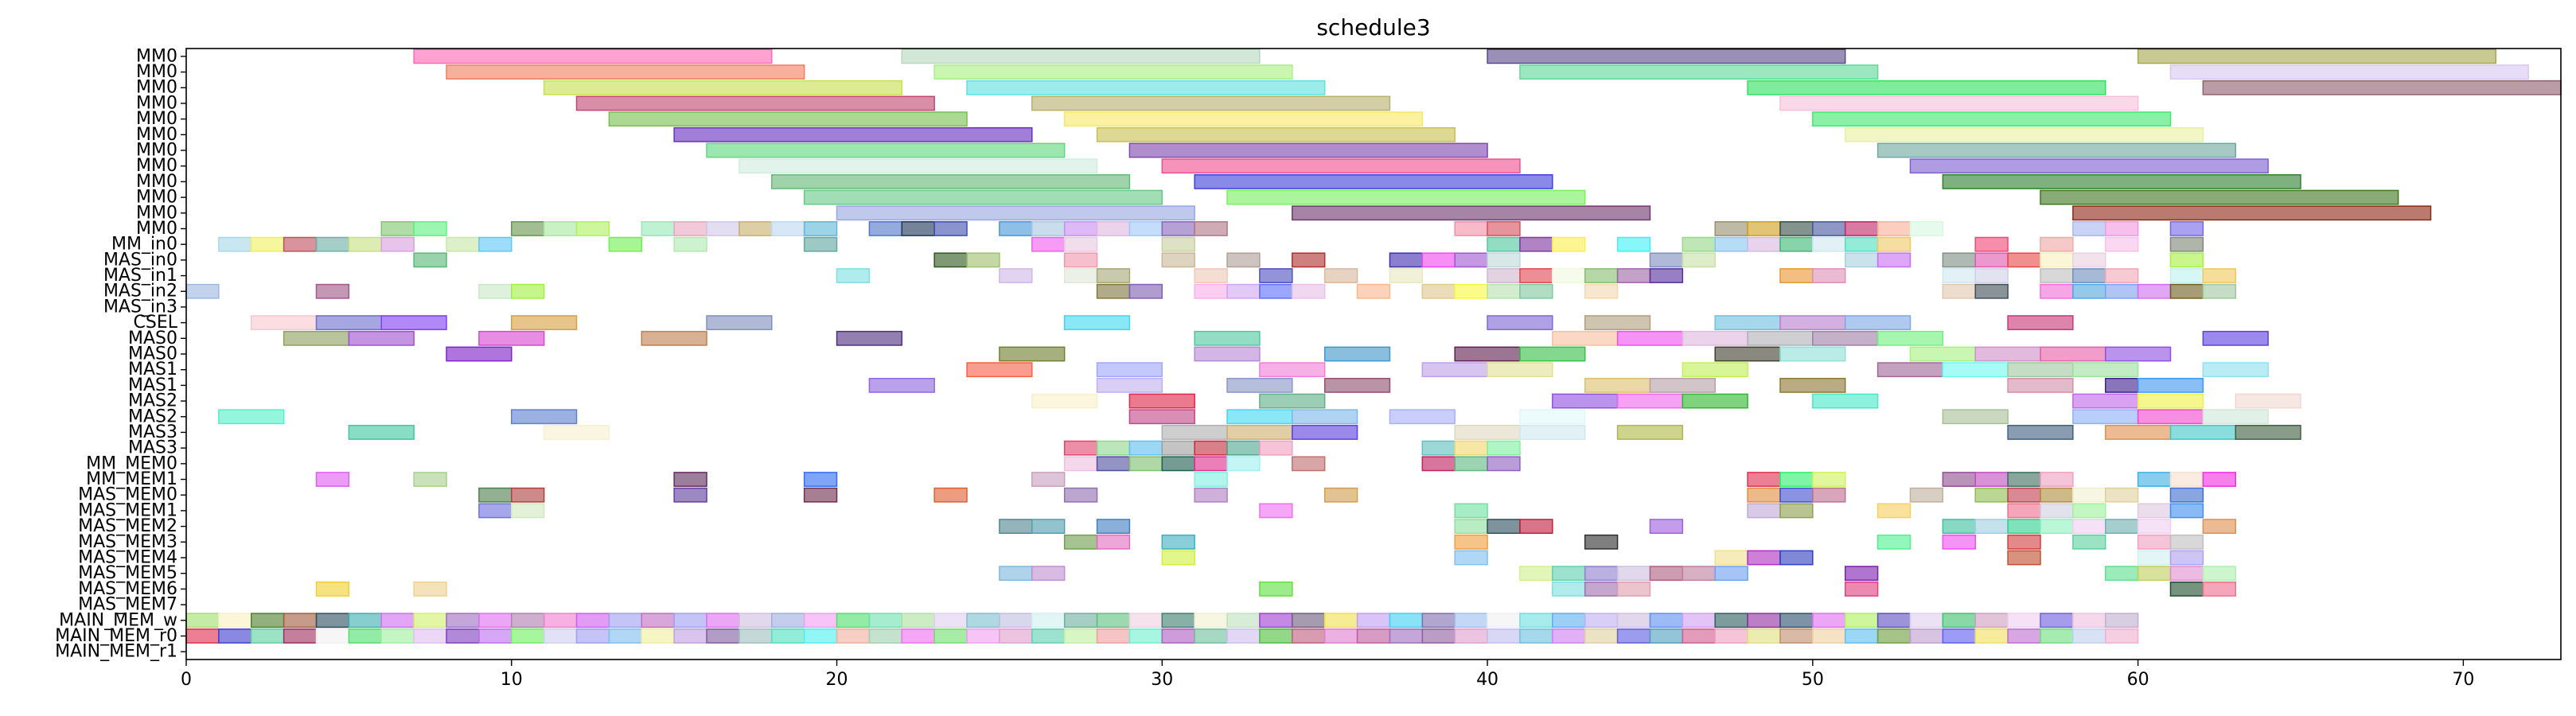  What do you see at coordinates (512, 680) in the screenshot?
I see `x-tick-label: 10` at bounding box center [512, 680].